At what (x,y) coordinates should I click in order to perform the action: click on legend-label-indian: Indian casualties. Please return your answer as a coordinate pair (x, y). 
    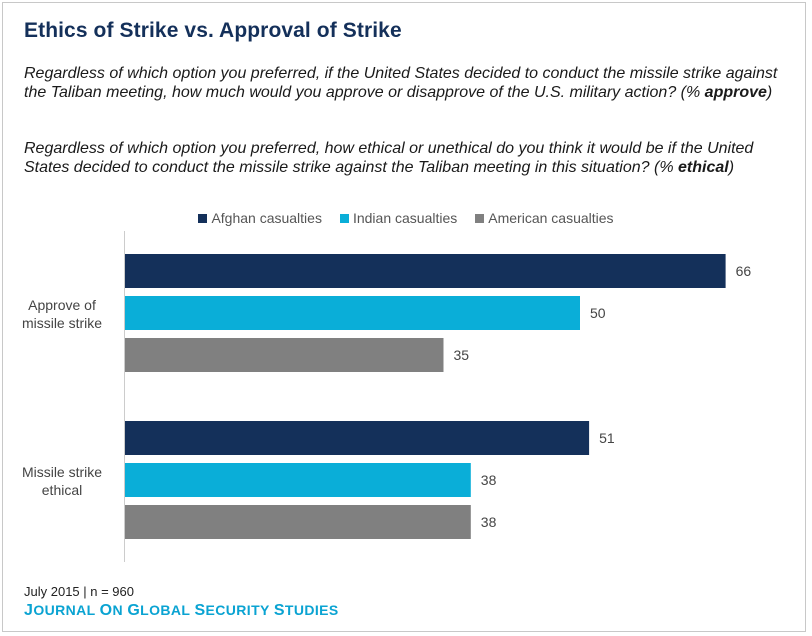
    Looking at the image, I should click on (405, 218).